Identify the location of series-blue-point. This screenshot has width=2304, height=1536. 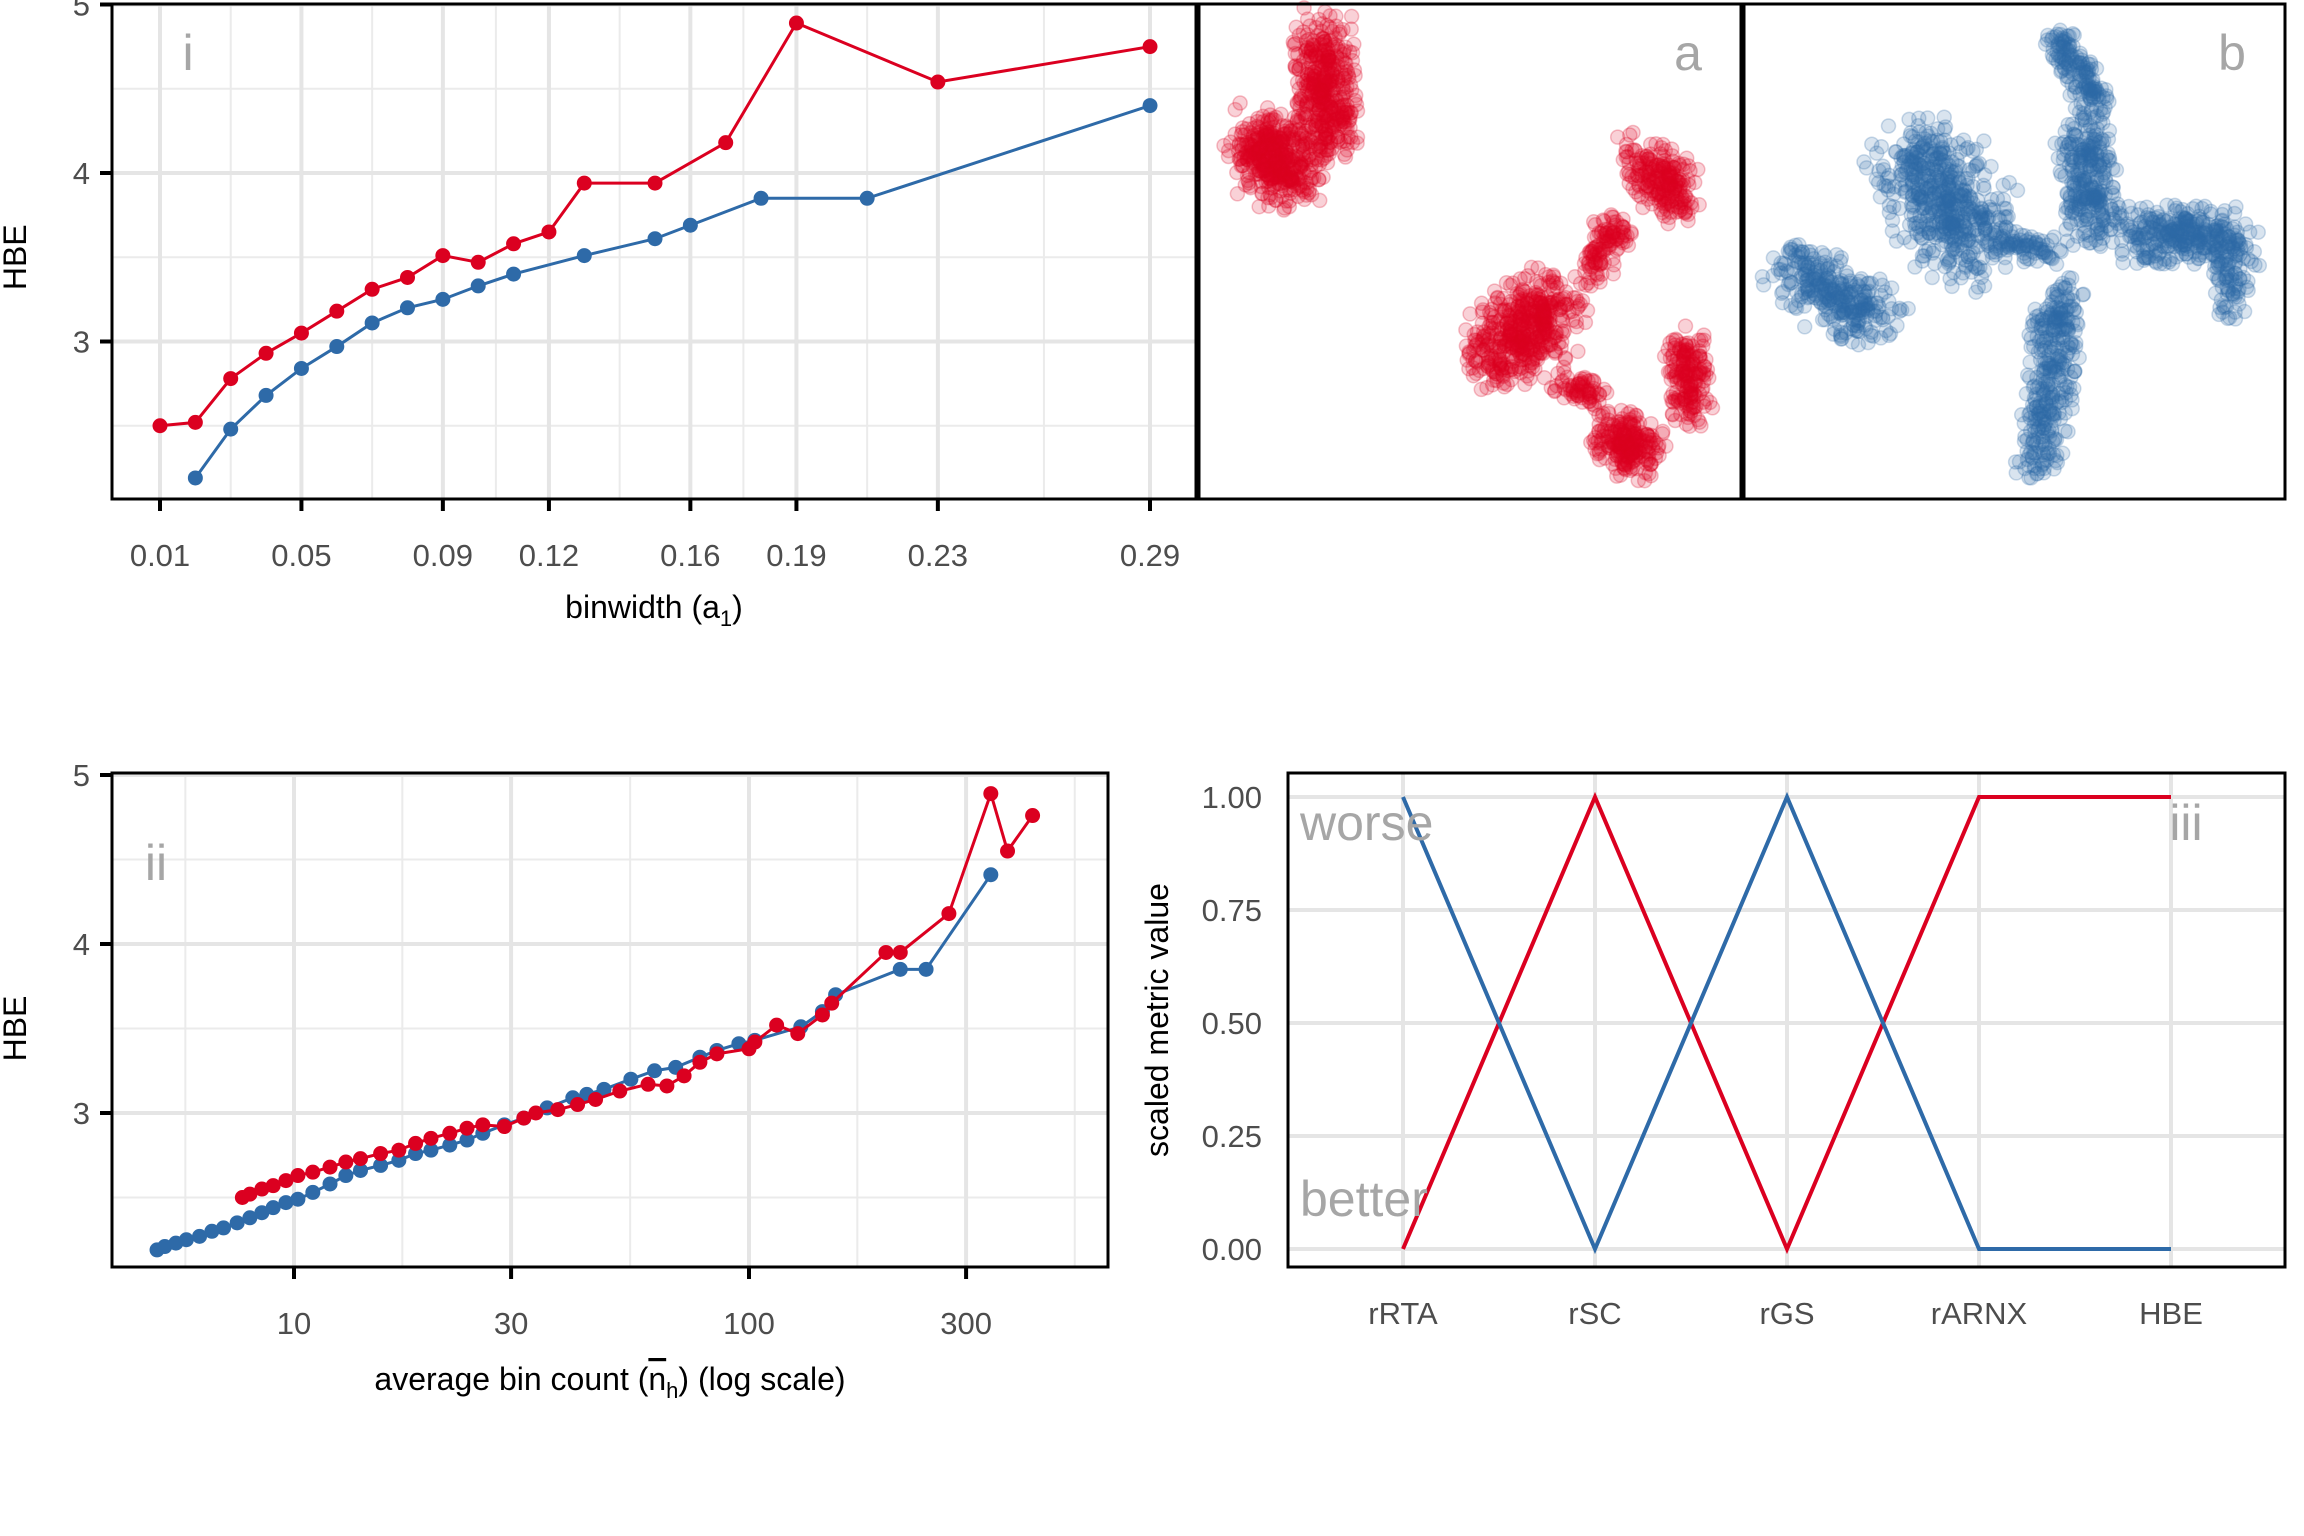
(346, 1176).